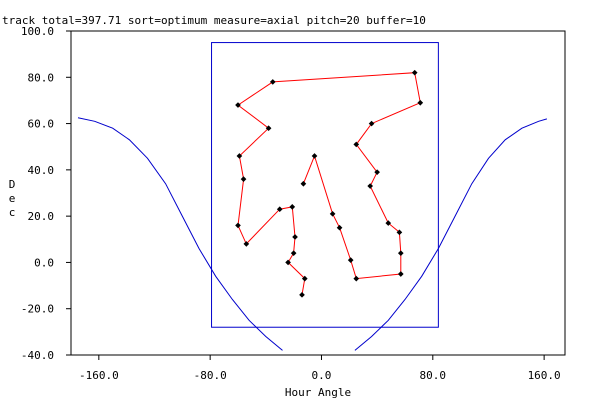 The width and height of the screenshot is (600, 405). Describe the element at coordinates (12, 212) in the screenshot. I see `y-axis-label-char: c` at that location.